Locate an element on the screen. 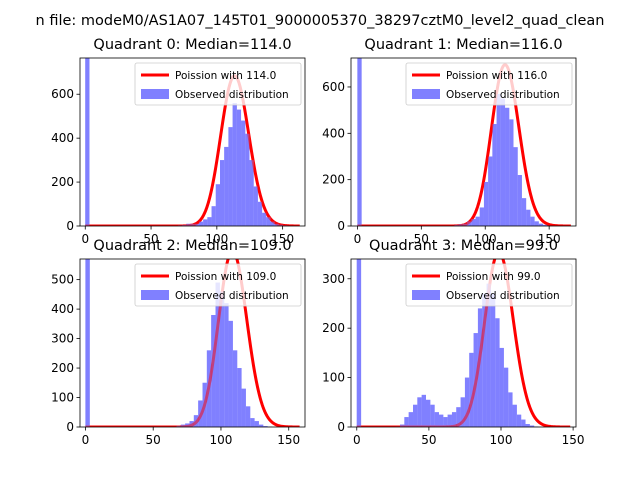 This screenshot has width=640, height=480. legend: Poission with 116.0 Observed distribution is located at coordinates (489, 84).